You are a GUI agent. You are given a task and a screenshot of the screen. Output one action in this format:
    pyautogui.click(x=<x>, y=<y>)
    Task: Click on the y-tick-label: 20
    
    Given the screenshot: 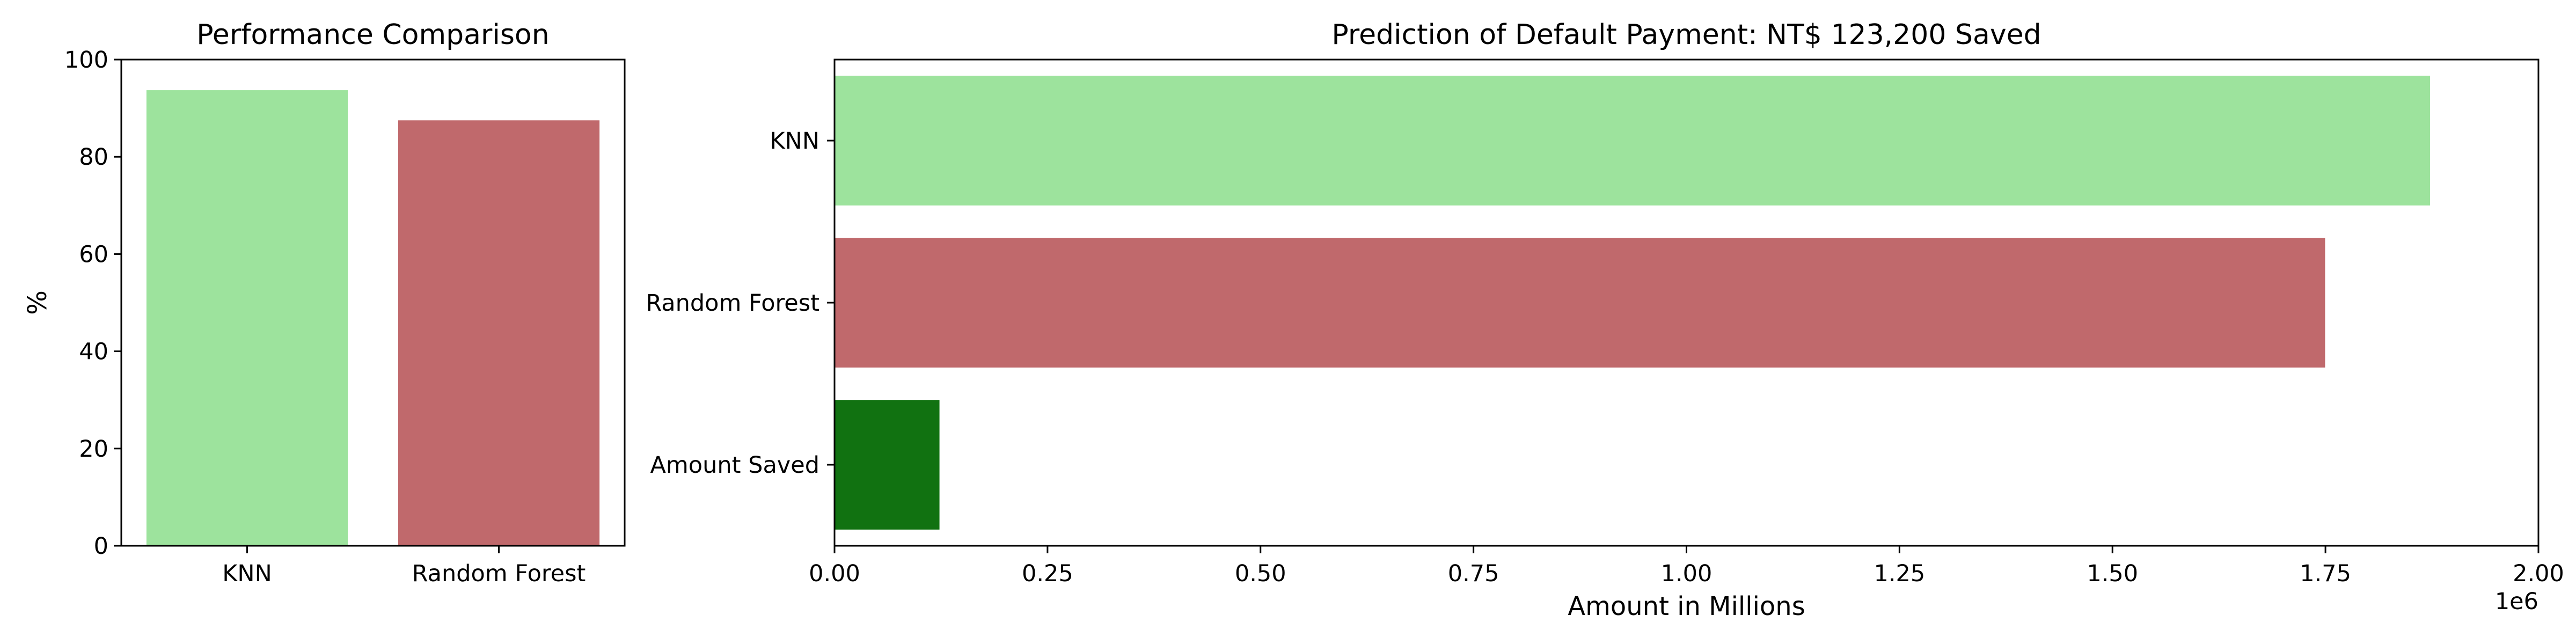 What is the action you would take?
    pyautogui.click(x=93, y=449)
    